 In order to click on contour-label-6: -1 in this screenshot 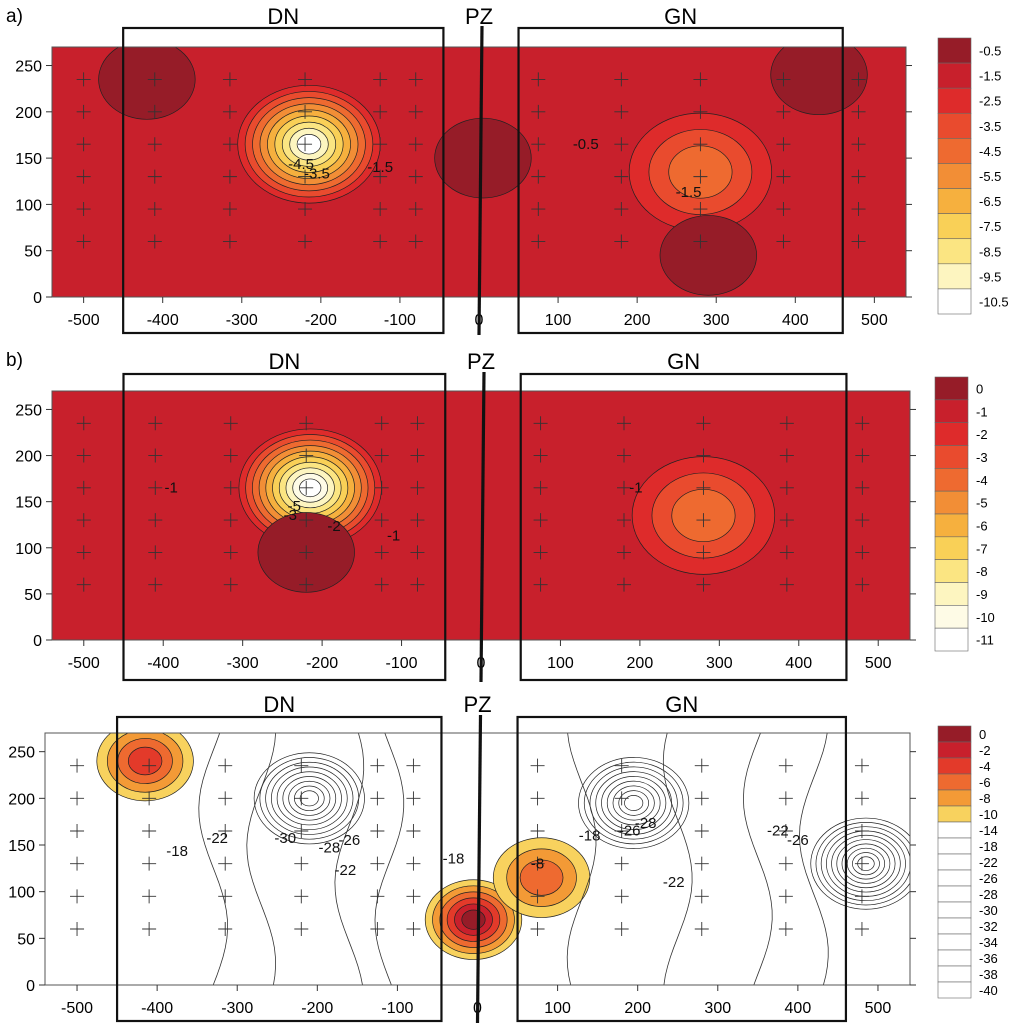, I will do `click(635, 487)`.